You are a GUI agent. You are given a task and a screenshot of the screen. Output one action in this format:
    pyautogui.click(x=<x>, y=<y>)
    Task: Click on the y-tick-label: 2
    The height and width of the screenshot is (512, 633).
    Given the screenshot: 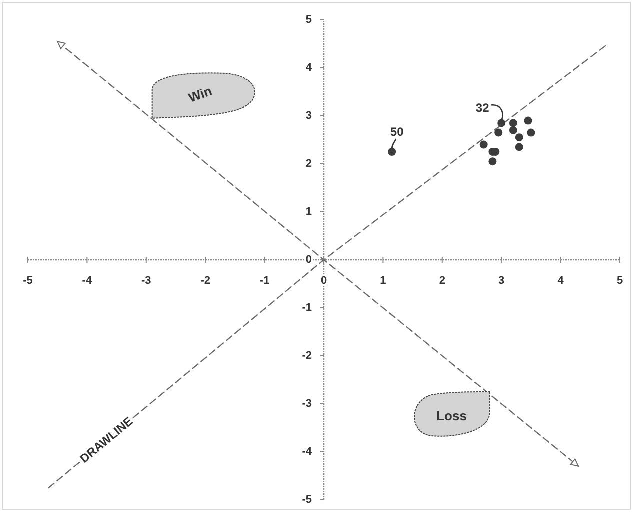 What is the action you would take?
    pyautogui.click(x=309, y=164)
    